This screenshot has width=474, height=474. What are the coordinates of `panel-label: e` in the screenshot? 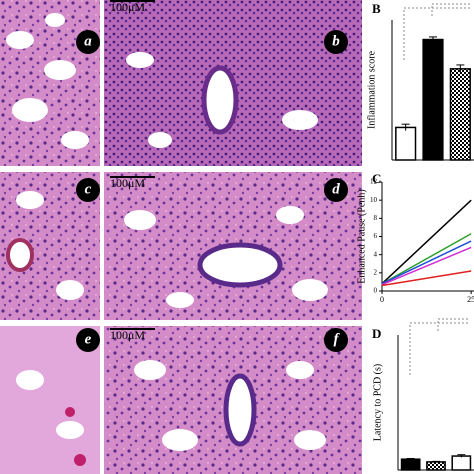 It's located at (88, 339).